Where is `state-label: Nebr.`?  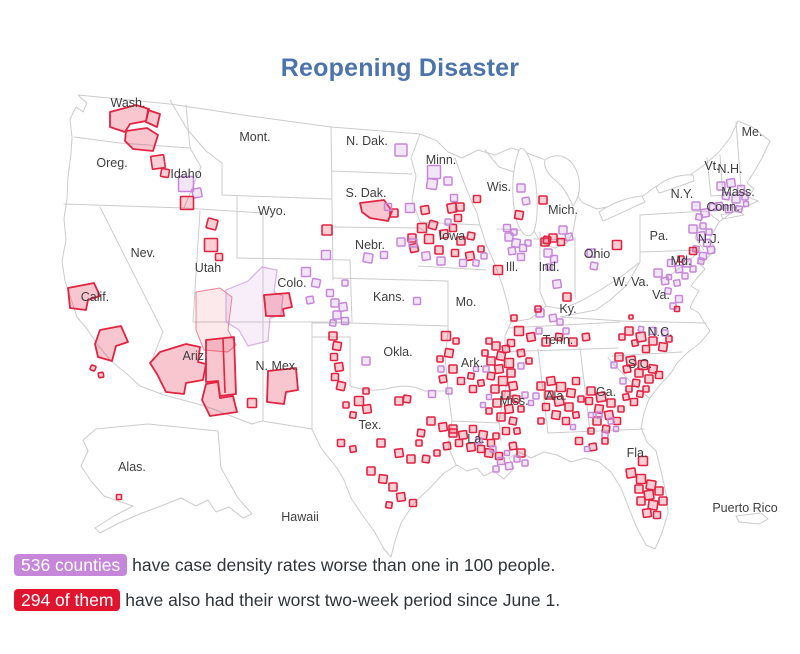
state-label: Nebr. is located at coordinates (370, 245).